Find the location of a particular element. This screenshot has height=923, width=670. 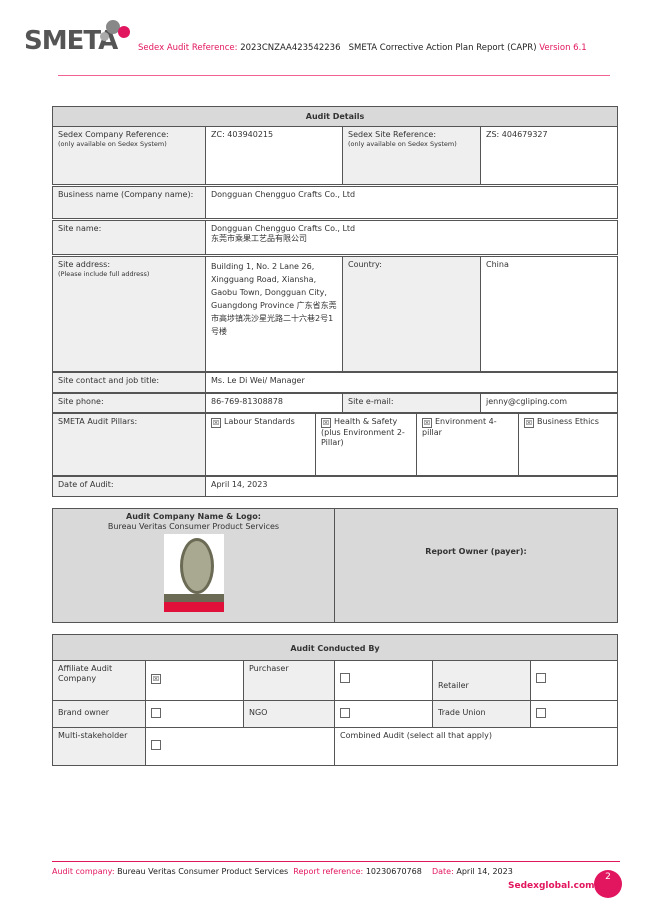

logo-dot-gray is located at coordinates (113, 27).